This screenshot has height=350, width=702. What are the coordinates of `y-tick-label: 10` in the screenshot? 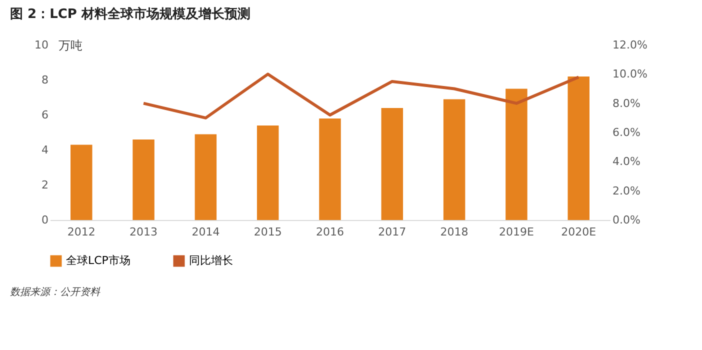 It's located at (41, 45).